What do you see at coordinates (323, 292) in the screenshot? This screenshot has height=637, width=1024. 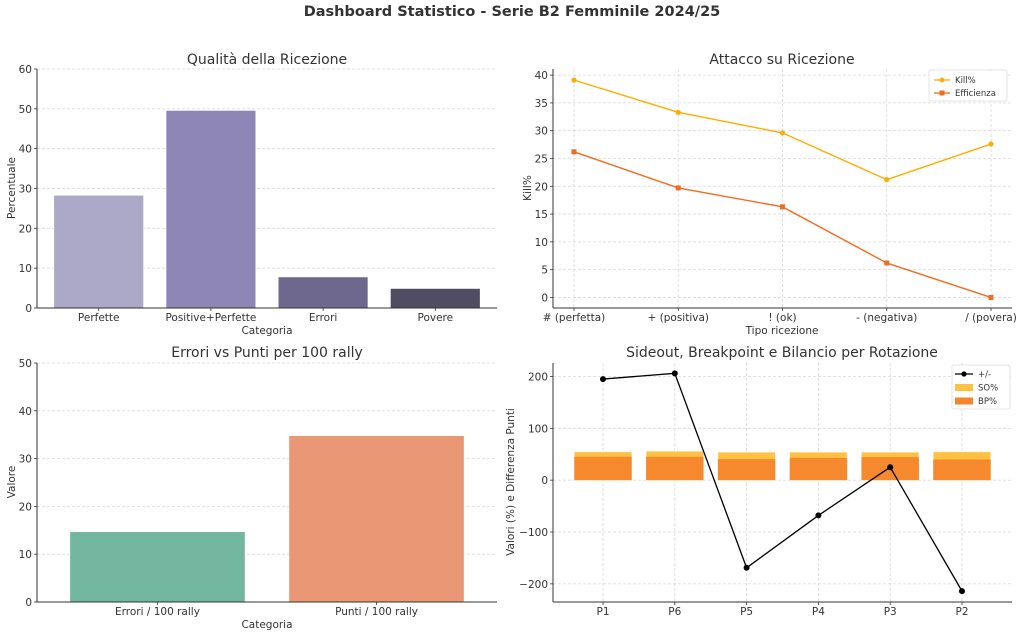 I see `bar-errori` at bounding box center [323, 292].